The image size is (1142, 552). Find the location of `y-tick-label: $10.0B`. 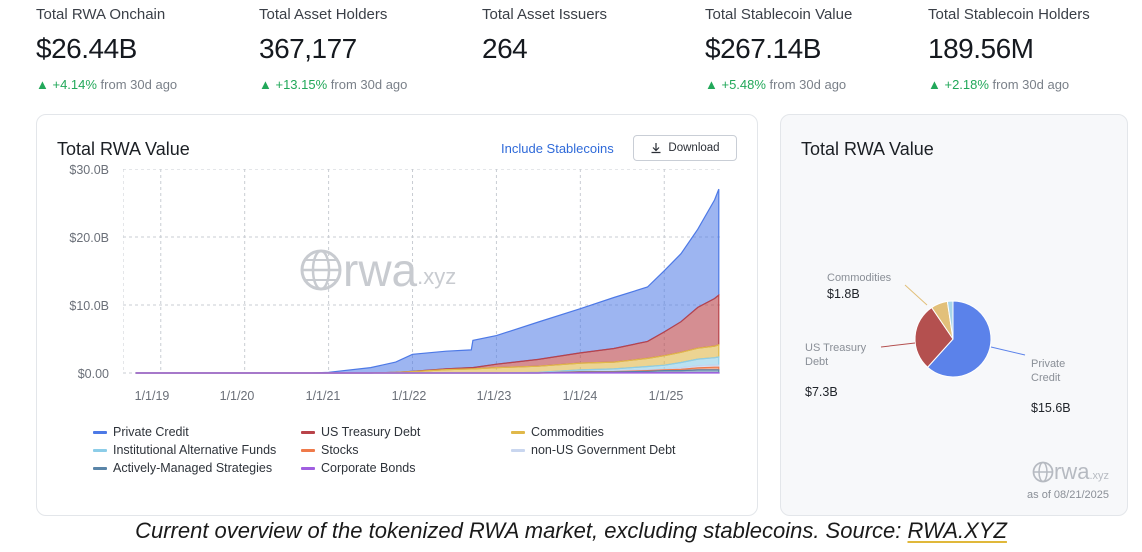

y-tick-label: $10.0B is located at coordinates (89, 306).